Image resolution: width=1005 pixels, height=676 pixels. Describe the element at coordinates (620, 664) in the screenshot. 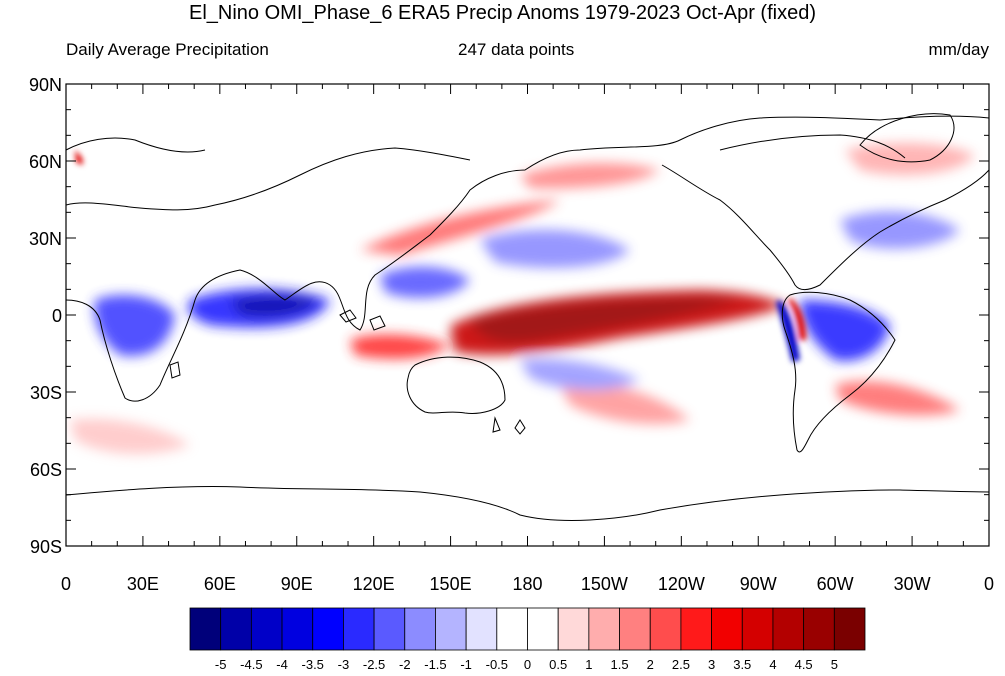

I see `colorbar-label: 1.5` at that location.